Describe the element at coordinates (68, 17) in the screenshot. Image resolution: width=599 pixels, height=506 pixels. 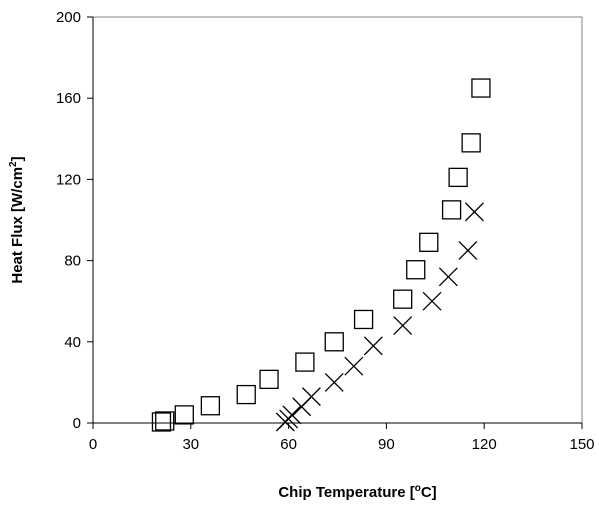
I see `y-tick-label: 200` at that location.